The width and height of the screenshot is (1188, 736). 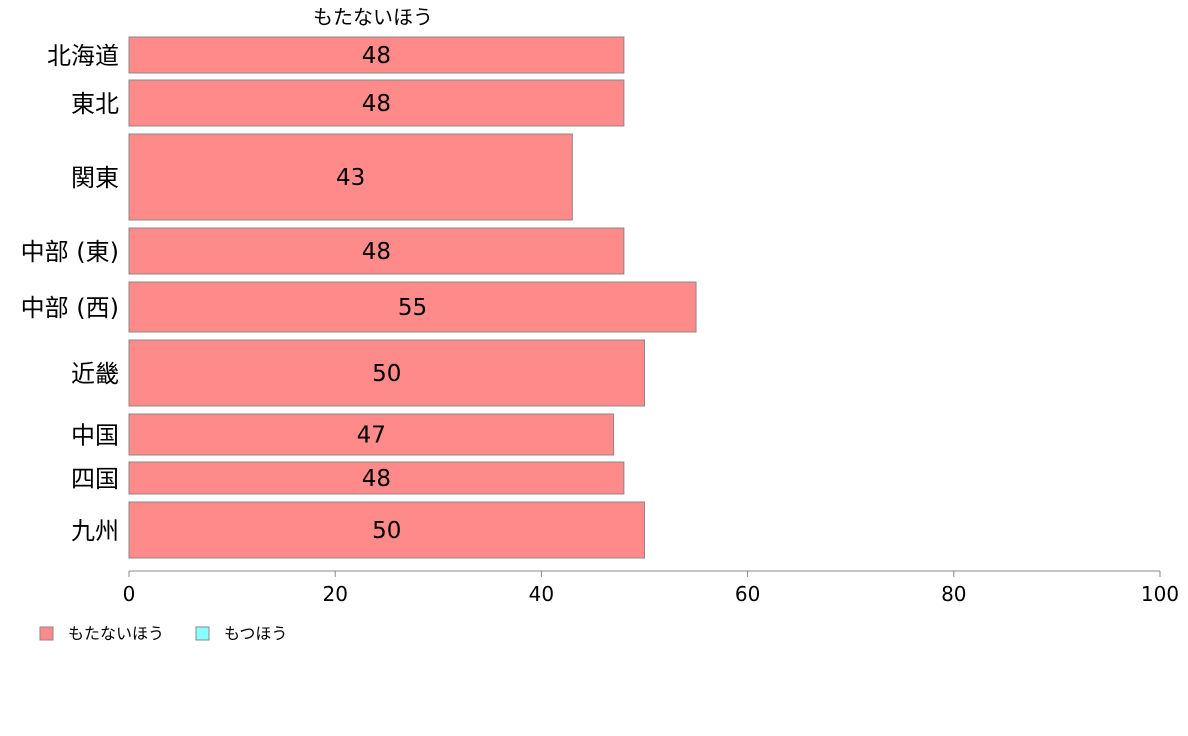 I want to click on series-title: もたないほう, so click(x=373, y=17).